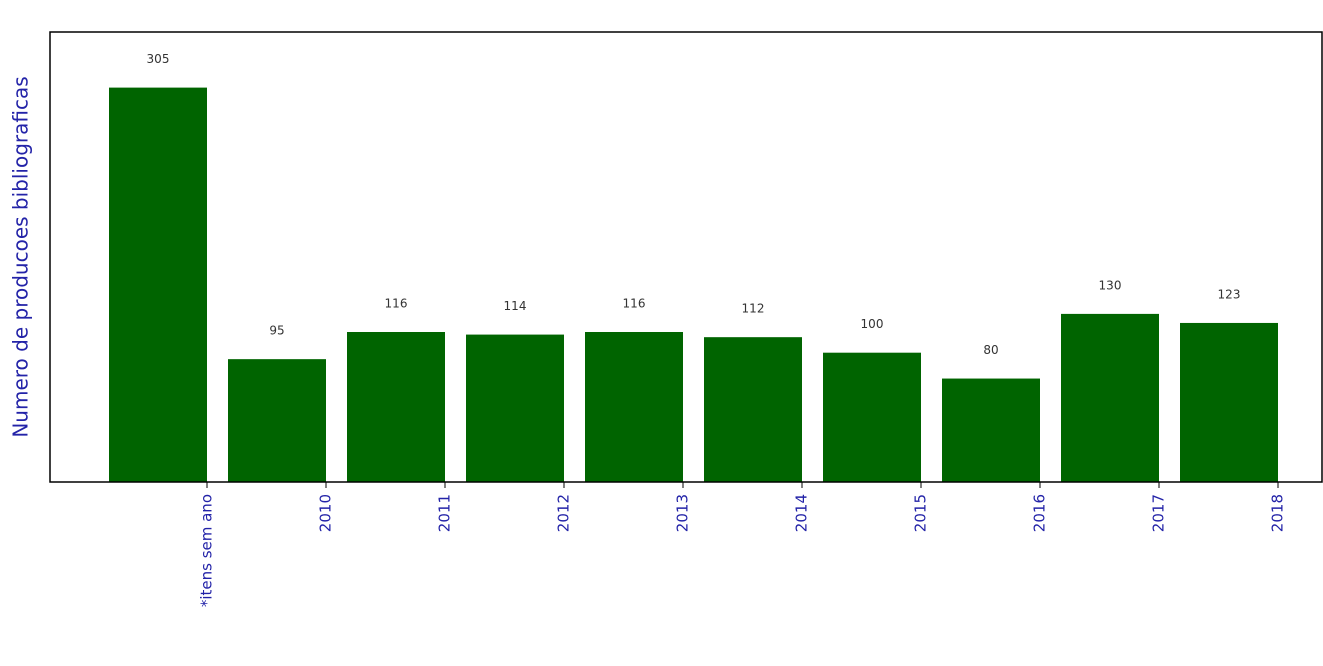 This screenshot has height=666, width=1323. Describe the element at coordinates (1278, 513) in the screenshot. I see `x-tick-label: 2018` at that location.